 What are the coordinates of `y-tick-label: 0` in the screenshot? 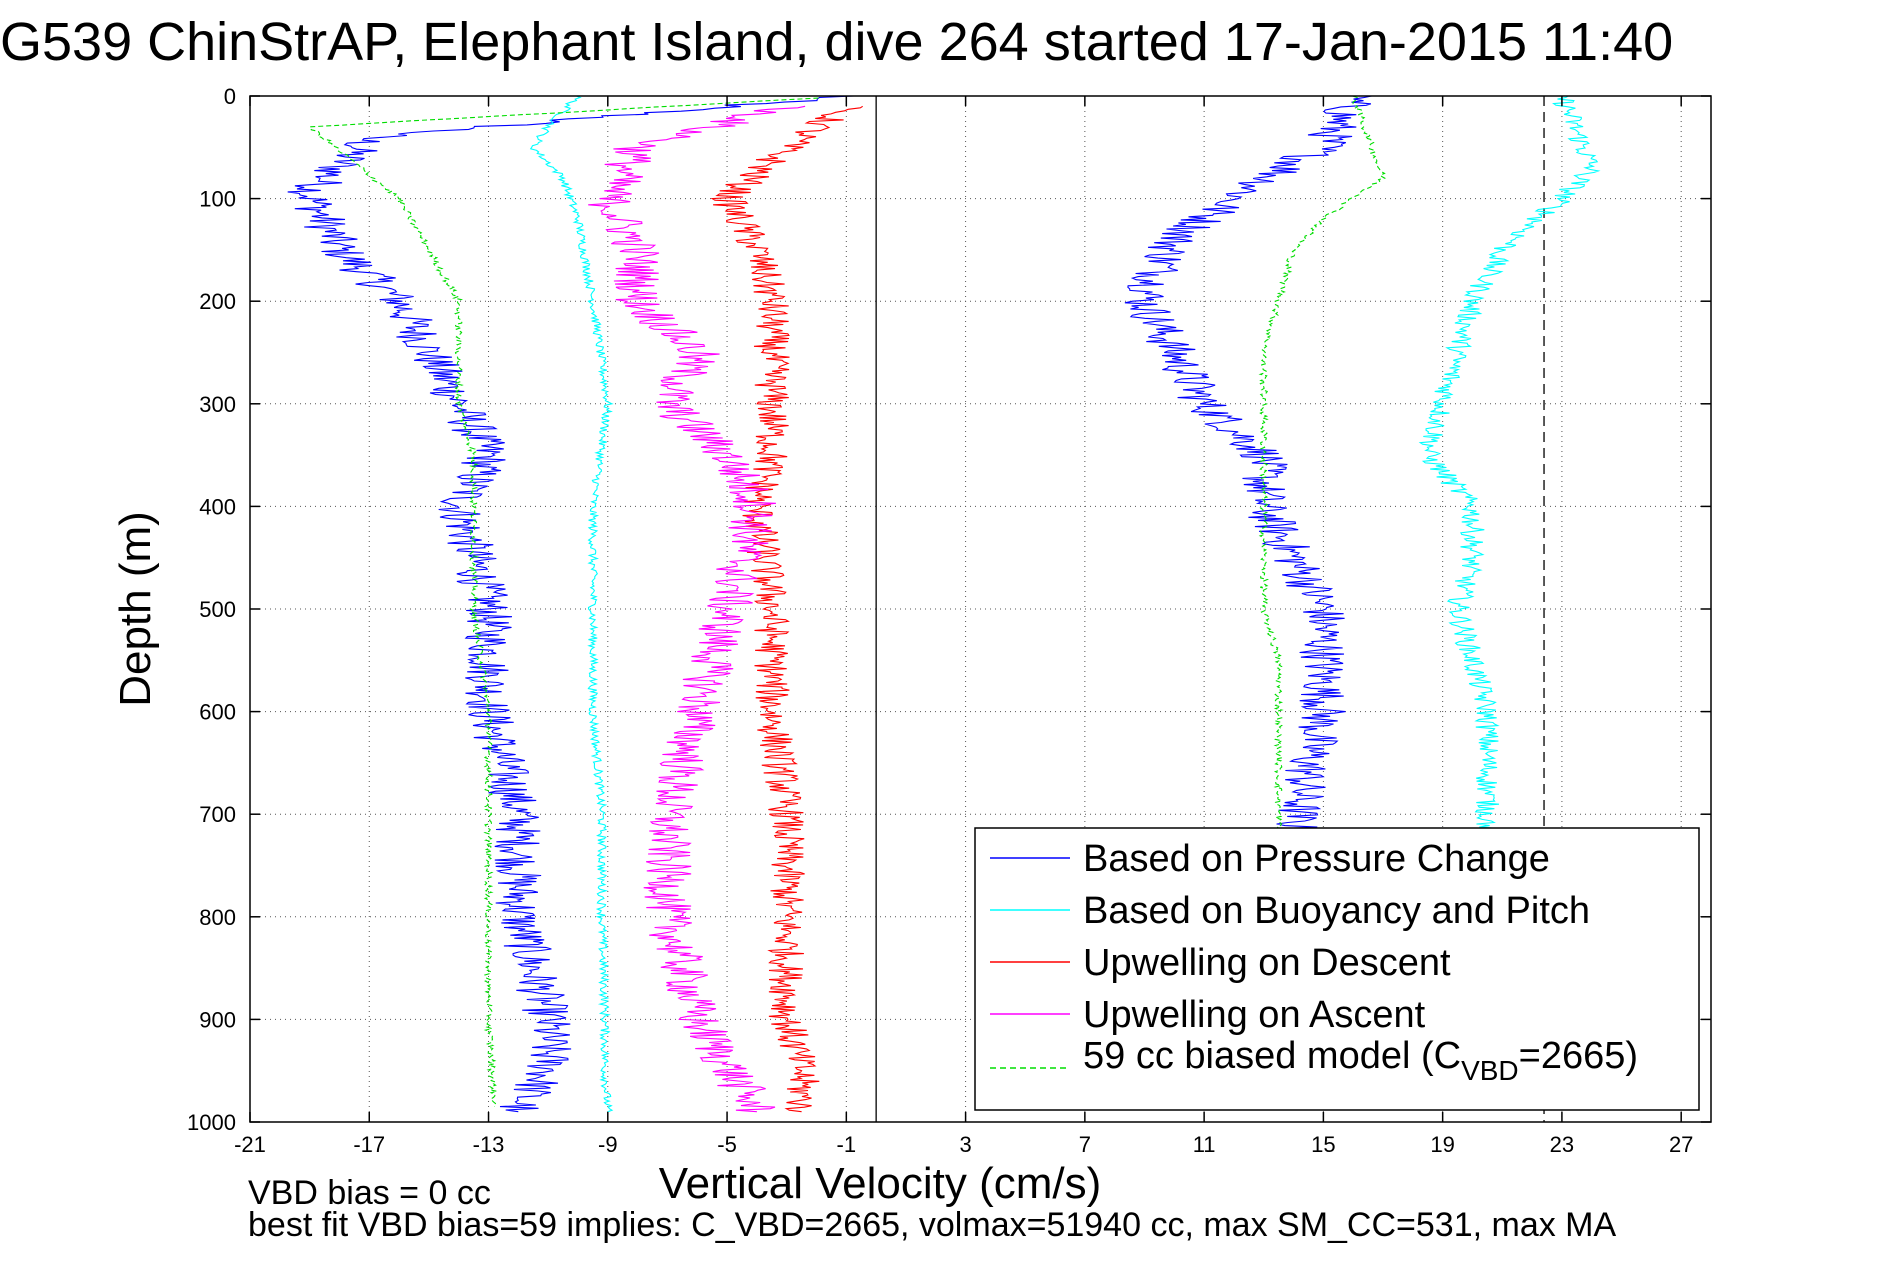 It's located at (230, 96).